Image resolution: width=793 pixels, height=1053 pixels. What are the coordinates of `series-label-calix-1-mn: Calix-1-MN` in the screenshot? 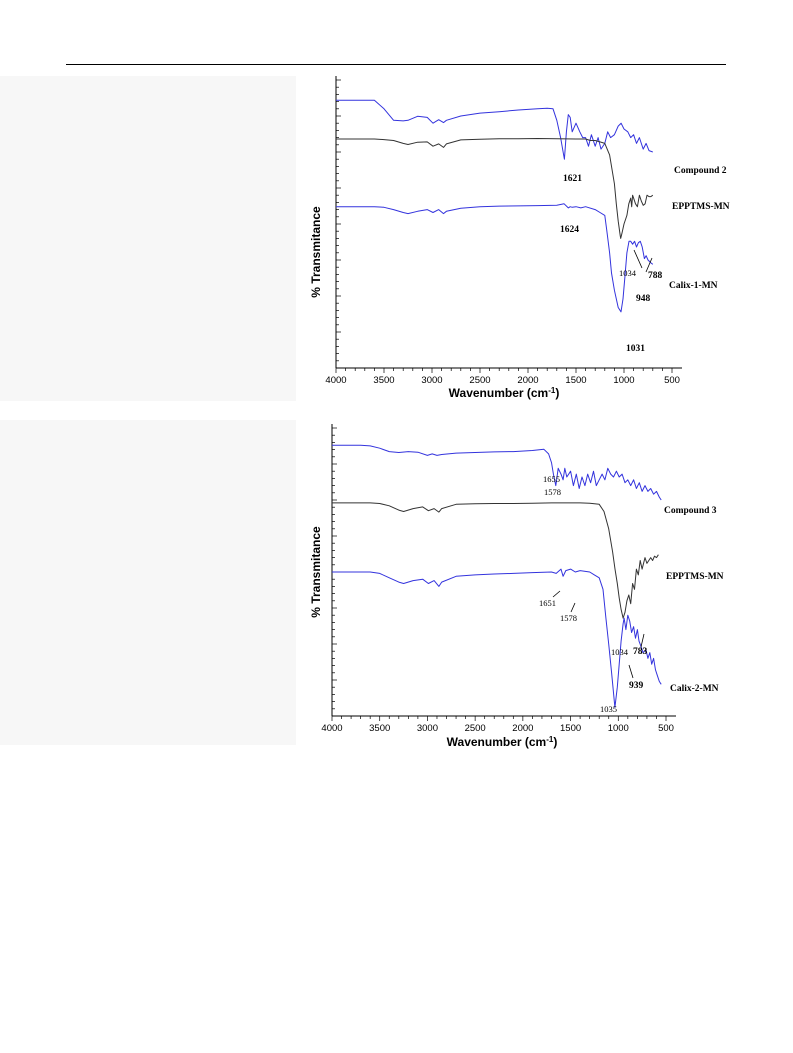 It's located at (693, 286).